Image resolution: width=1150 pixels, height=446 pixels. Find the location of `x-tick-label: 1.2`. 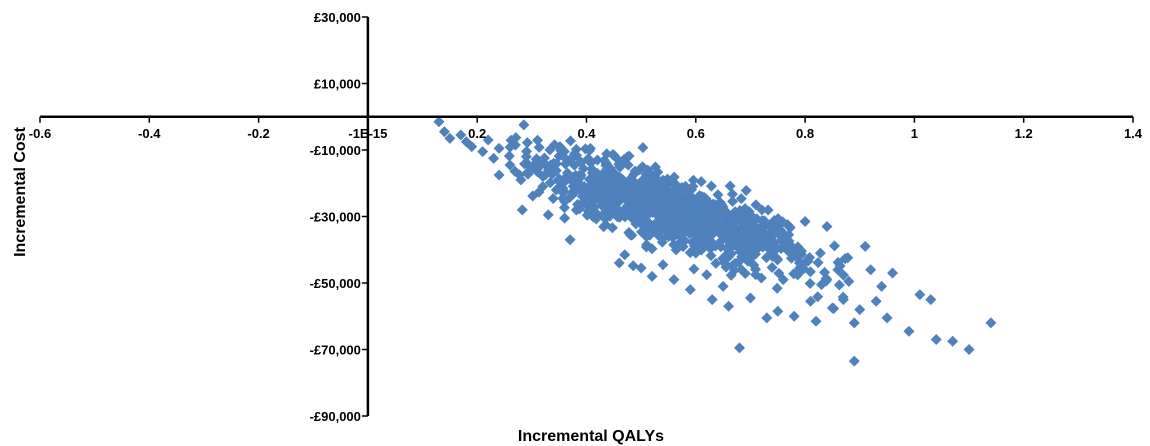

x-tick-label: 1.2 is located at coordinates (1024, 133).